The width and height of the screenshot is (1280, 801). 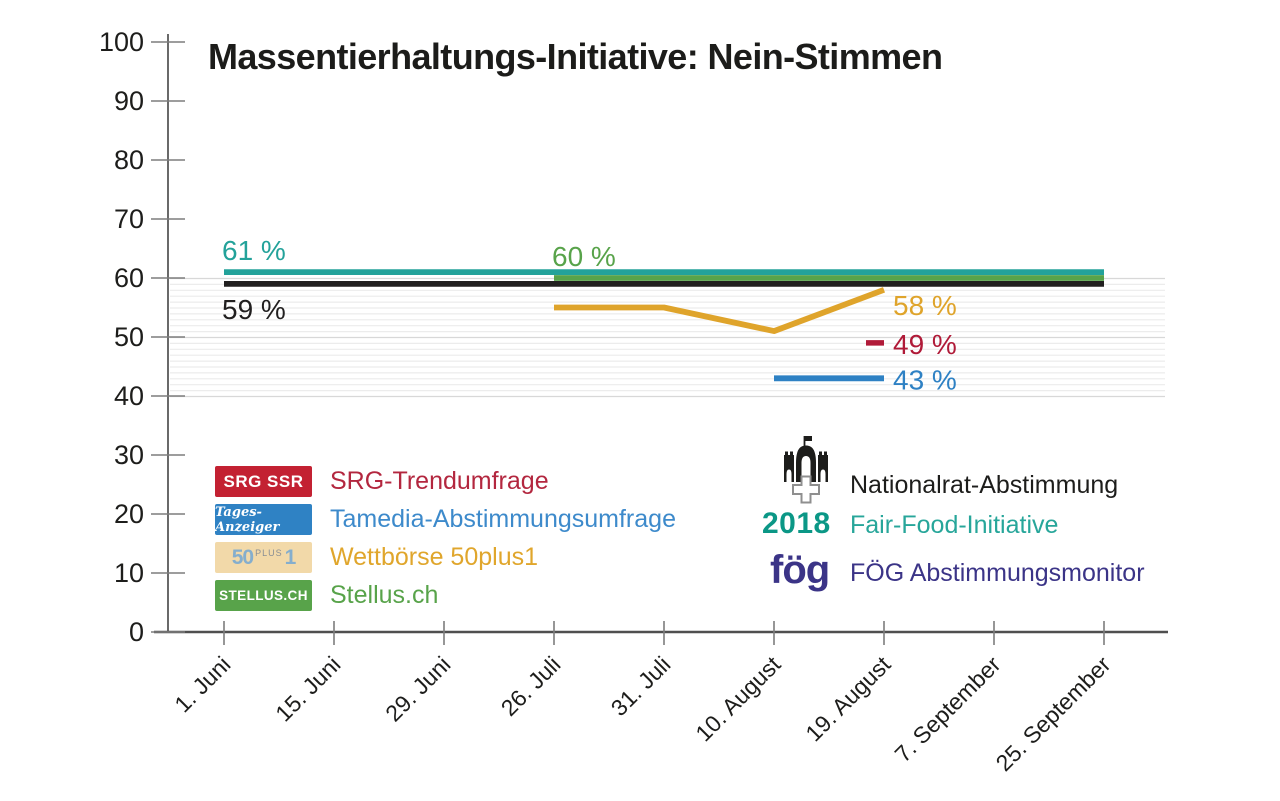 What do you see at coordinates (136, 632) in the screenshot?
I see `y-tick-label: 0` at bounding box center [136, 632].